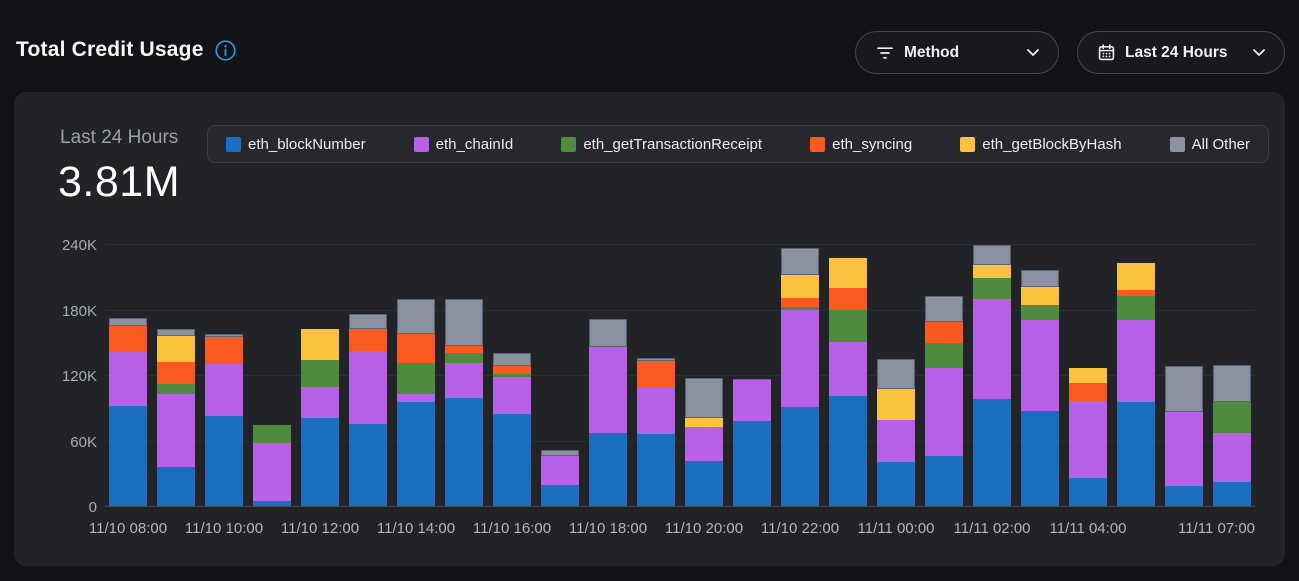 This screenshot has height=581, width=1299. I want to click on legend-item-eth-syncing: eth_syncing, so click(861, 144).